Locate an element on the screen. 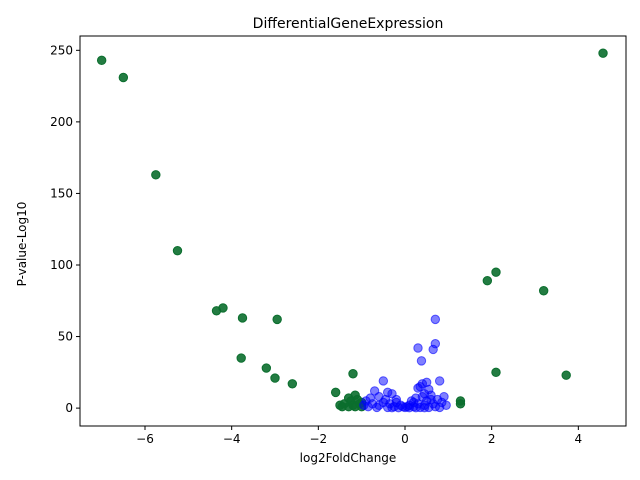  y-tick-label: 150 is located at coordinates (61, 193).